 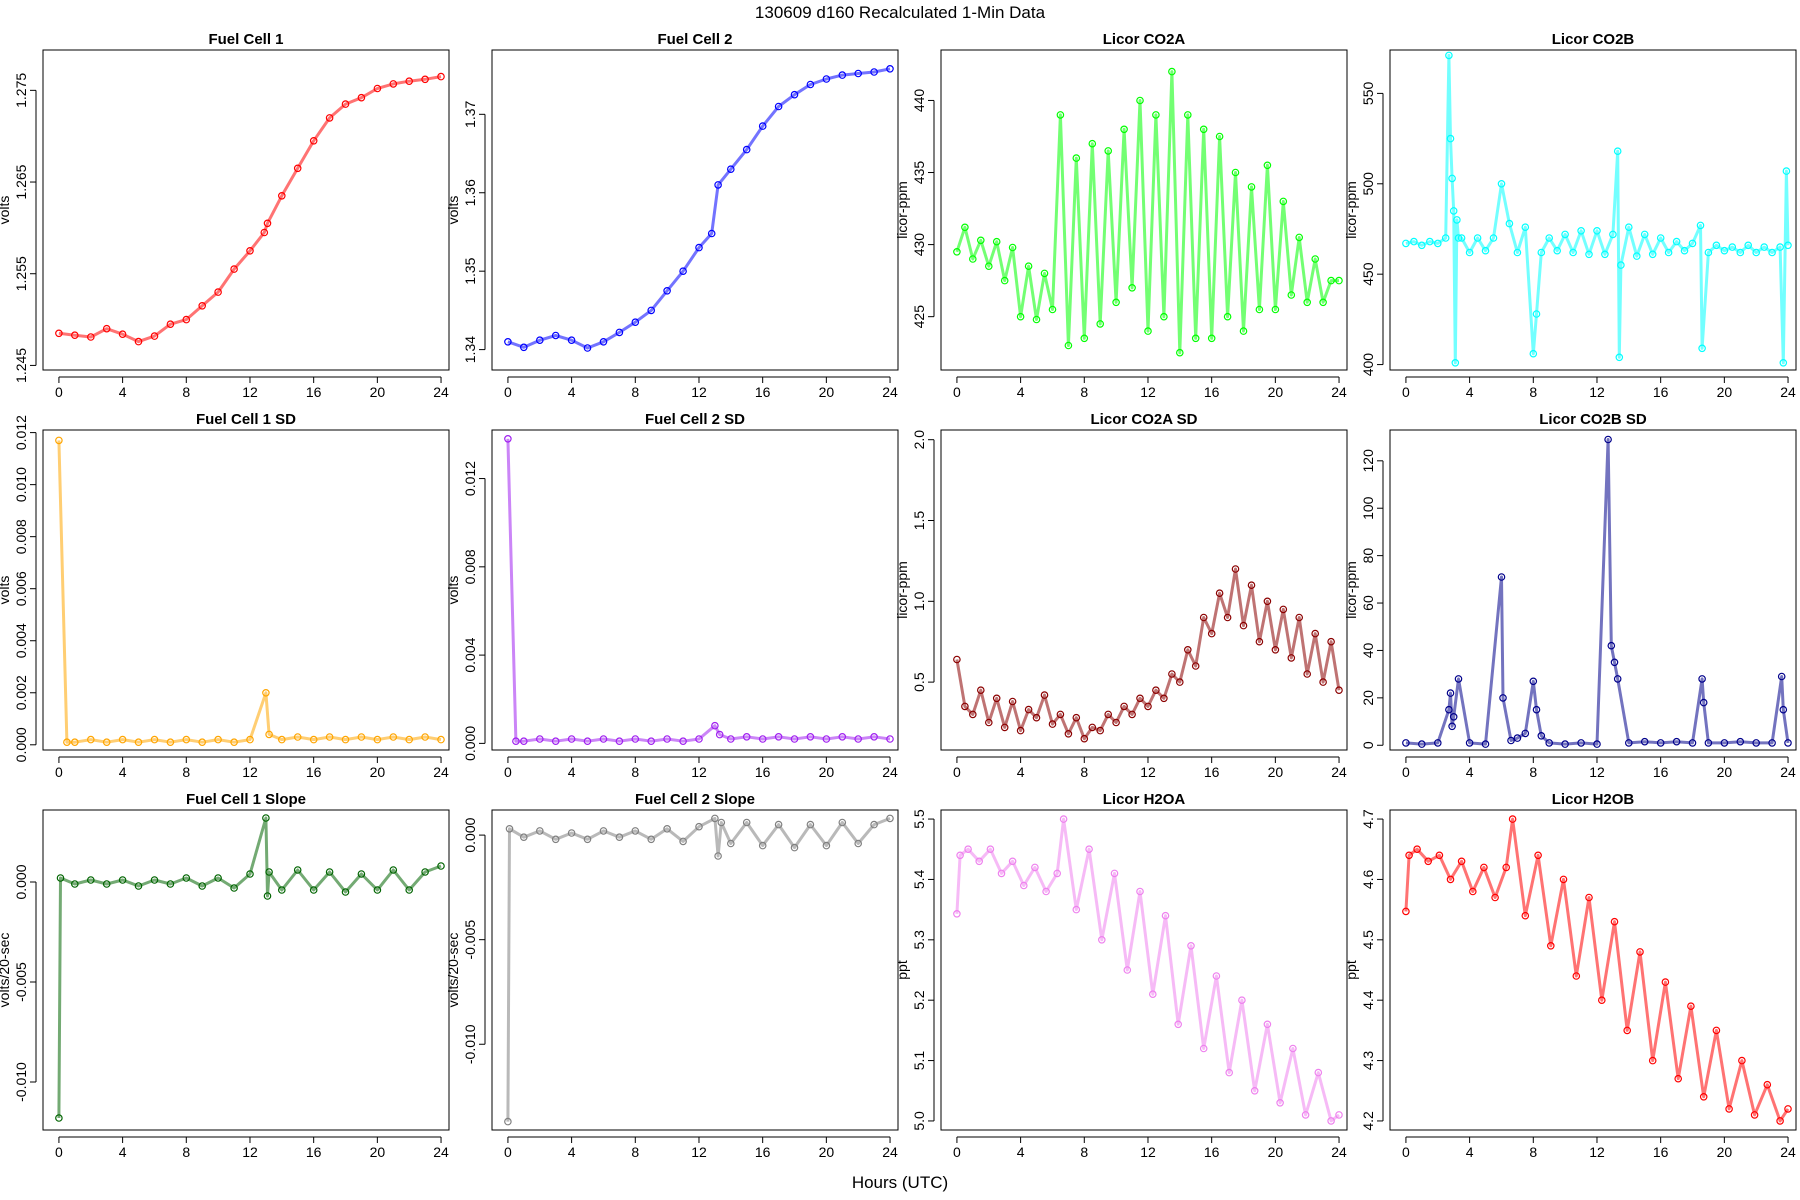 What do you see at coordinates (1212, 392) in the screenshot?
I see `x-tick-label: 16` at bounding box center [1212, 392].